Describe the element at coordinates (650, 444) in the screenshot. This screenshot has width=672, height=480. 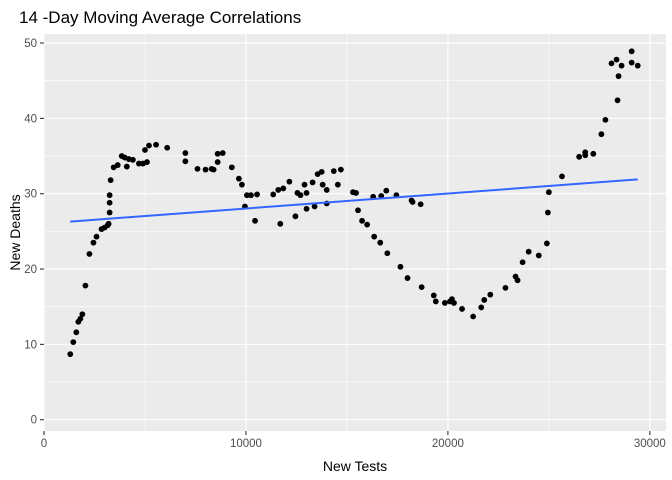
I see `x-tick-label: 30000` at that location.